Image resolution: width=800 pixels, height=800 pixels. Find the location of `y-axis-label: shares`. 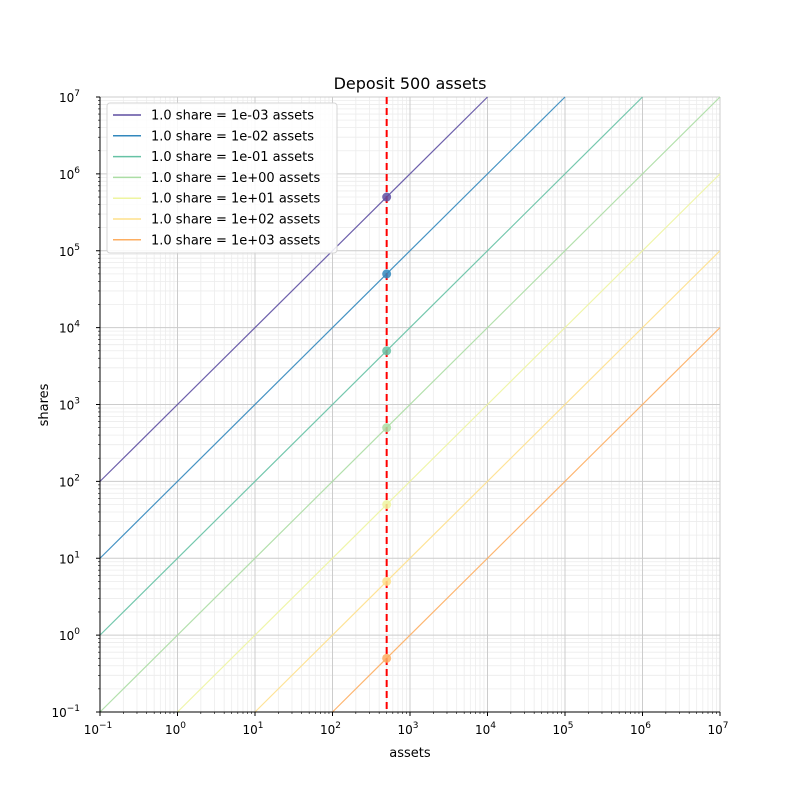

y-axis-label: shares is located at coordinates (44, 404).